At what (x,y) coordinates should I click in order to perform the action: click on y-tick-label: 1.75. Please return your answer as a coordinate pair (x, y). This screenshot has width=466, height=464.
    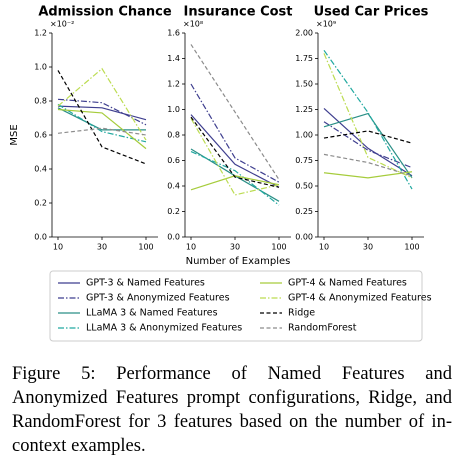
    Looking at the image, I should click on (304, 58).